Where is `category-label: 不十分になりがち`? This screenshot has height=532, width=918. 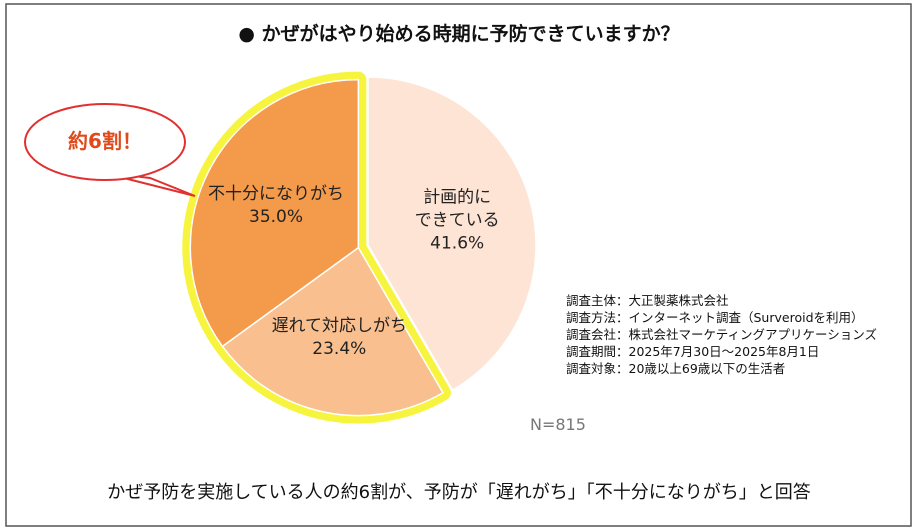 category-label: 不十分になりがち is located at coordinates (276, 193).